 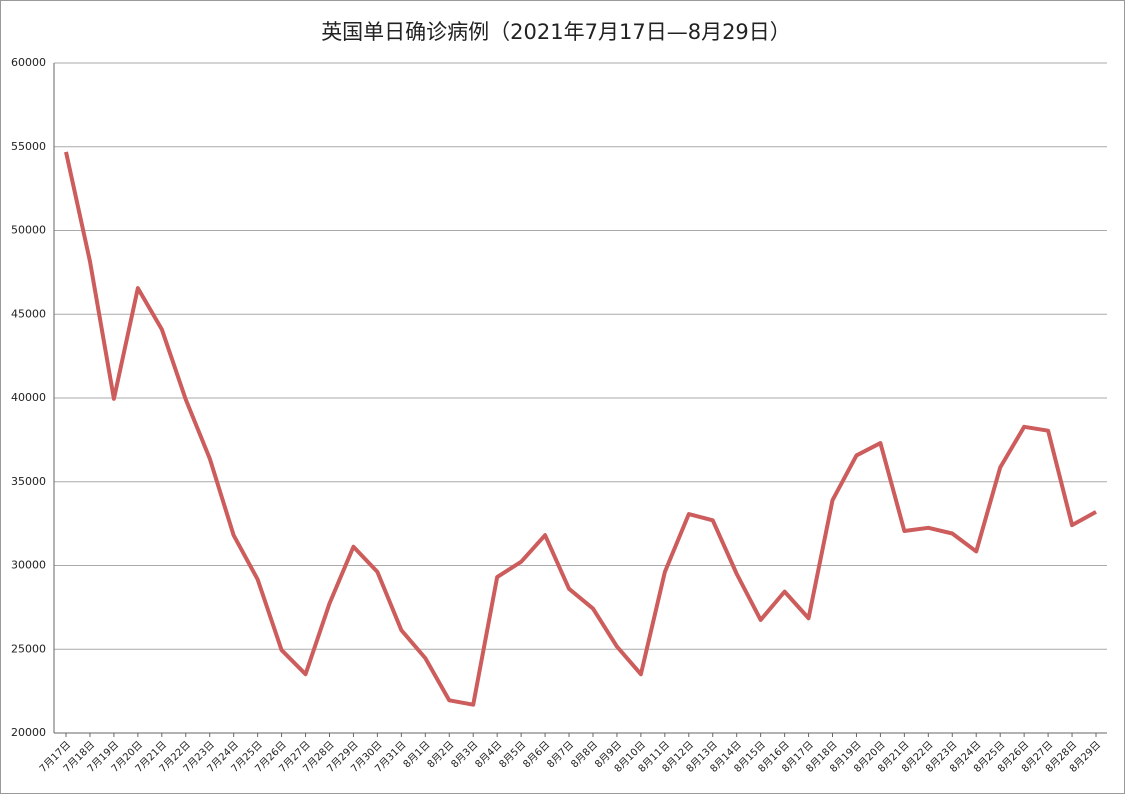 What do you see at coordinates (28, 732) in the screenshot?
I see `y-tick-label: 20000` at bounding box center [28, 732].